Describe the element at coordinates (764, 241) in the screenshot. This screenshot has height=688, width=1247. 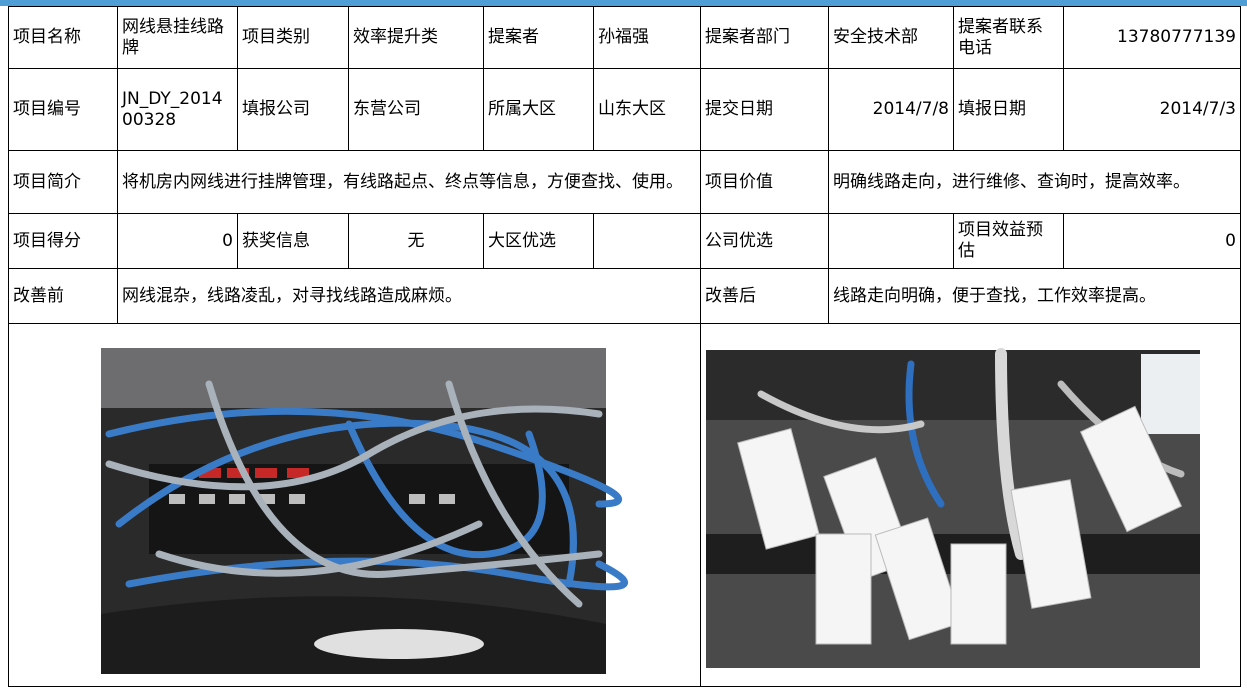
I see `label-cell: 公司优选` at that location.